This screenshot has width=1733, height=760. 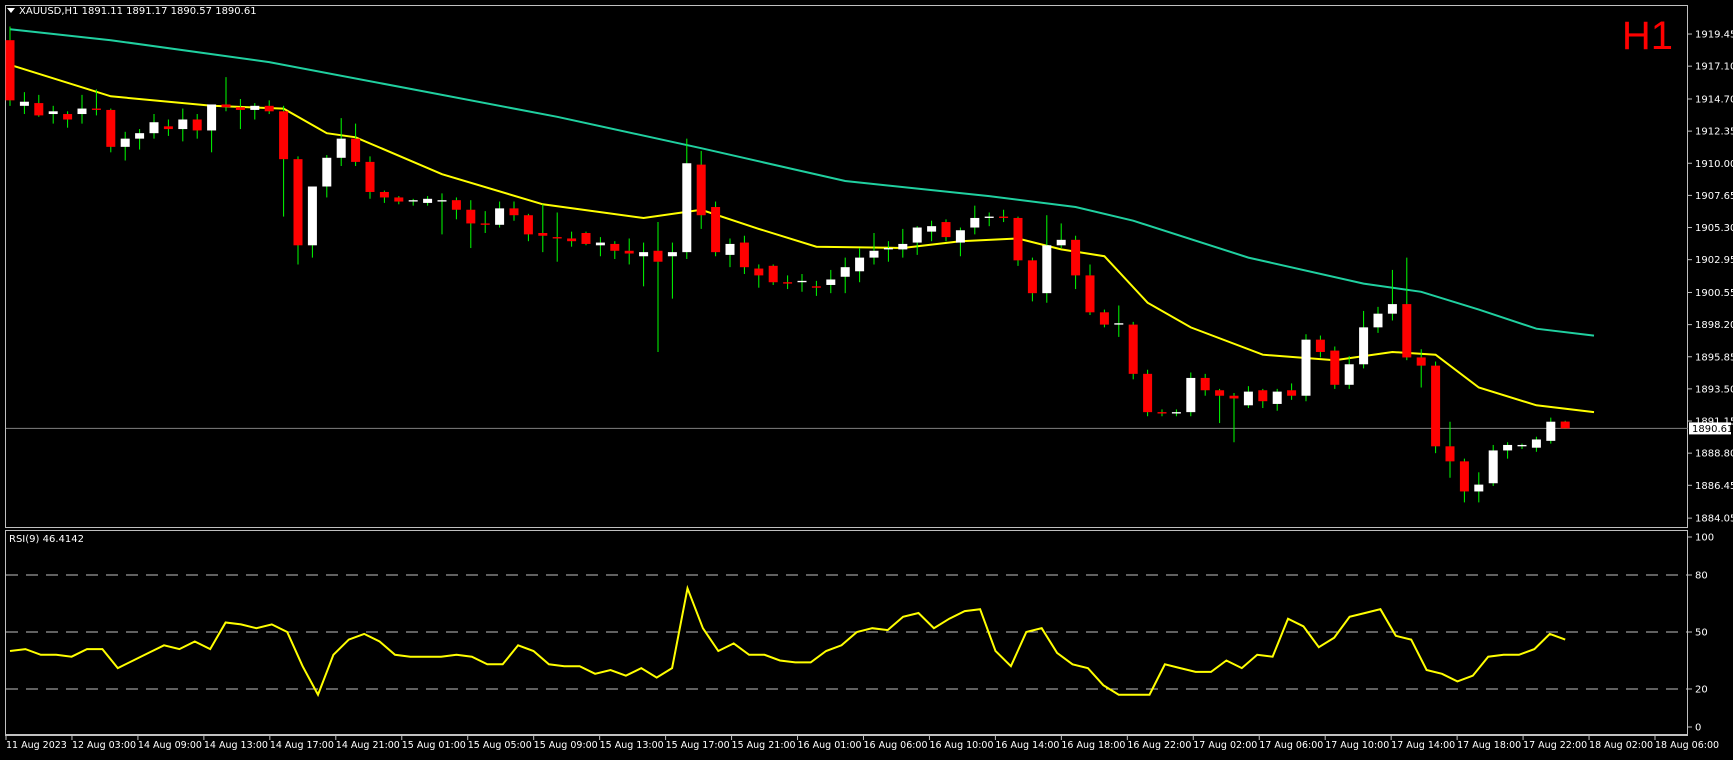 What do you see at coordinates (1714, 260) in the screenshot?
I see `price-tick-label: 1902.95` at bounding box center [1714, 260].